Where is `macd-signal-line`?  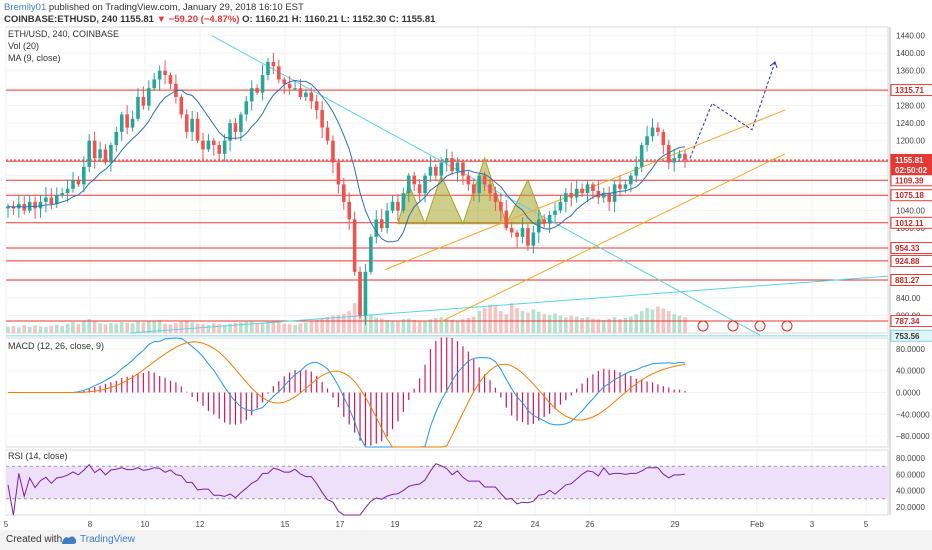
macd-signal-line is located at coordinates (347, 394).